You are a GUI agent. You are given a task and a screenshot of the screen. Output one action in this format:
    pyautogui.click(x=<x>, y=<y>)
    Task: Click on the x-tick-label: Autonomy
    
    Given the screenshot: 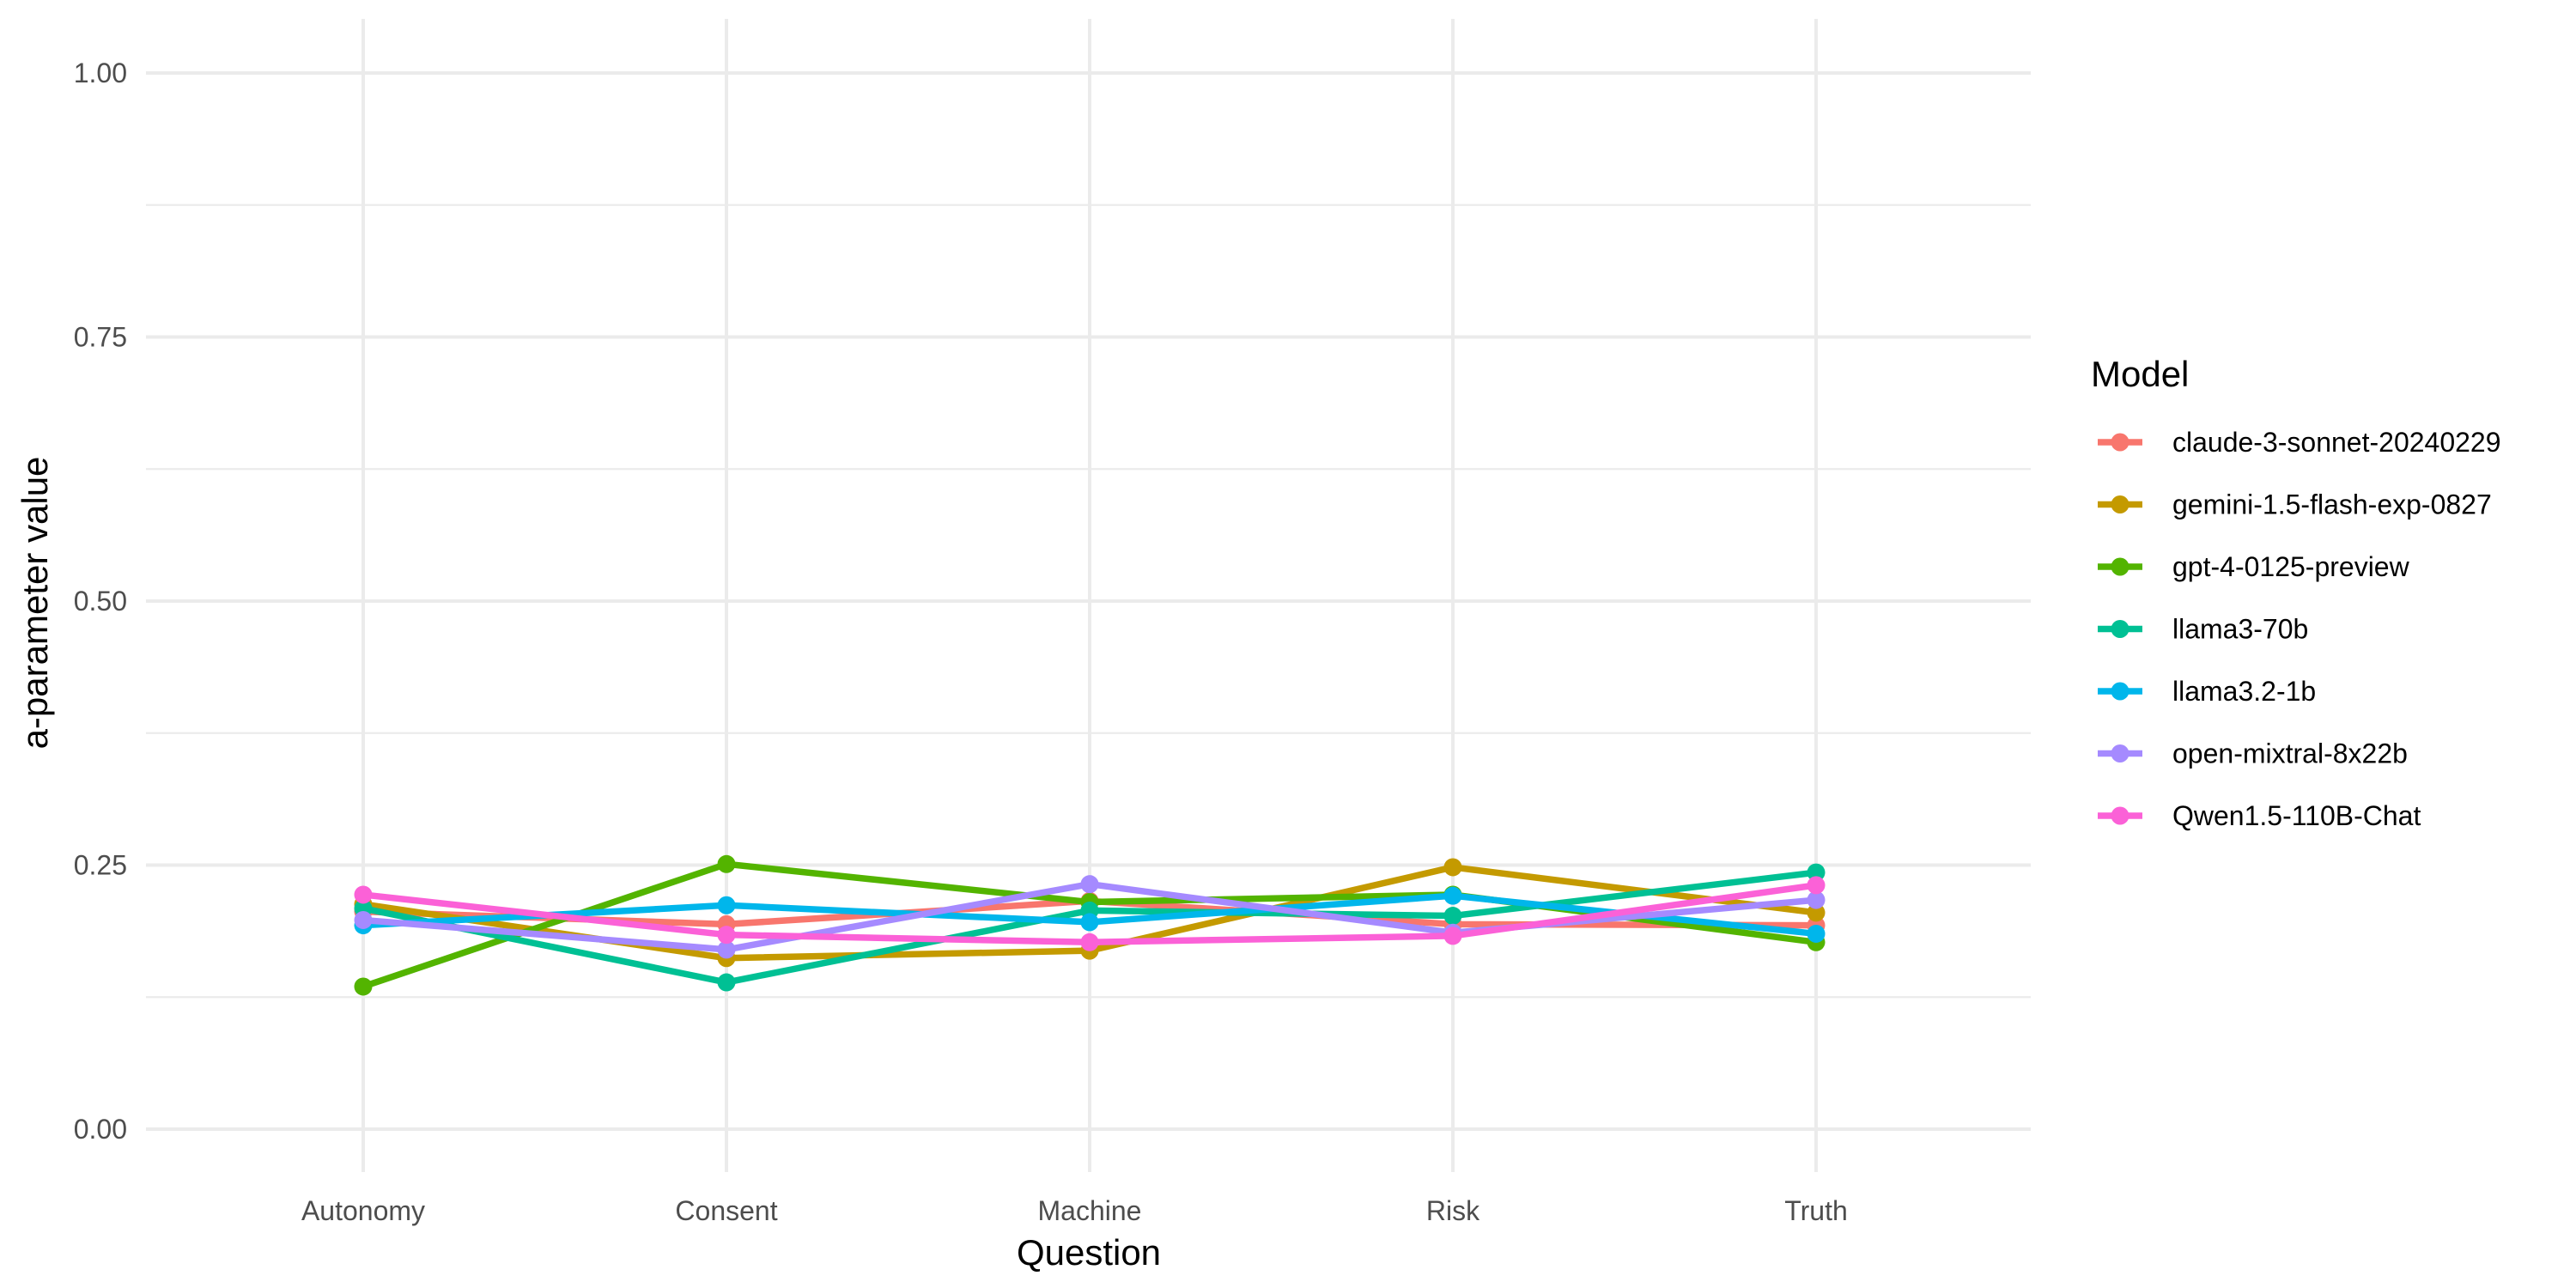 What is the action you would take?
    pyautogui.click(x=363, y=1210)
    